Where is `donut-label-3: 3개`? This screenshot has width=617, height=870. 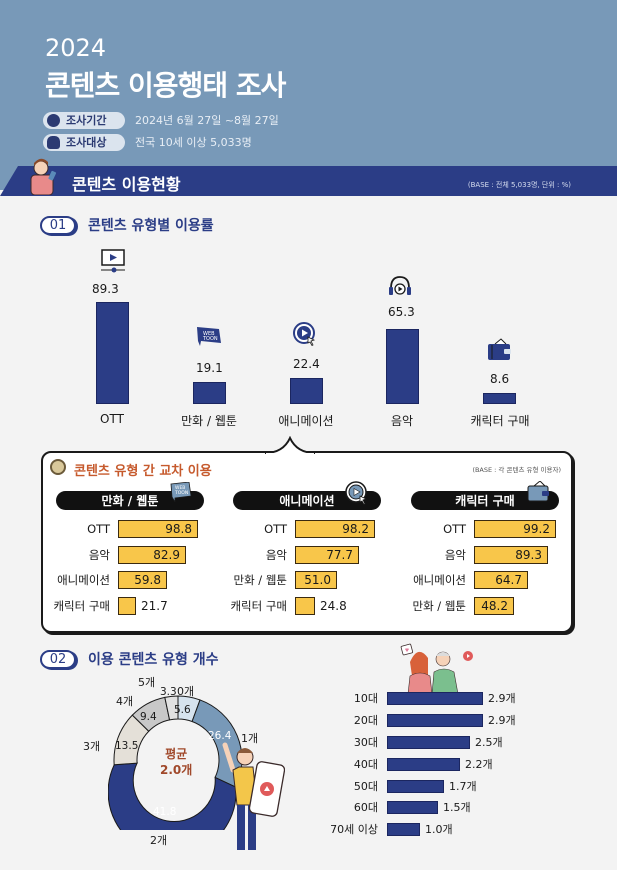 donut-label-3: 3개 is located at coordinates (92, 746).